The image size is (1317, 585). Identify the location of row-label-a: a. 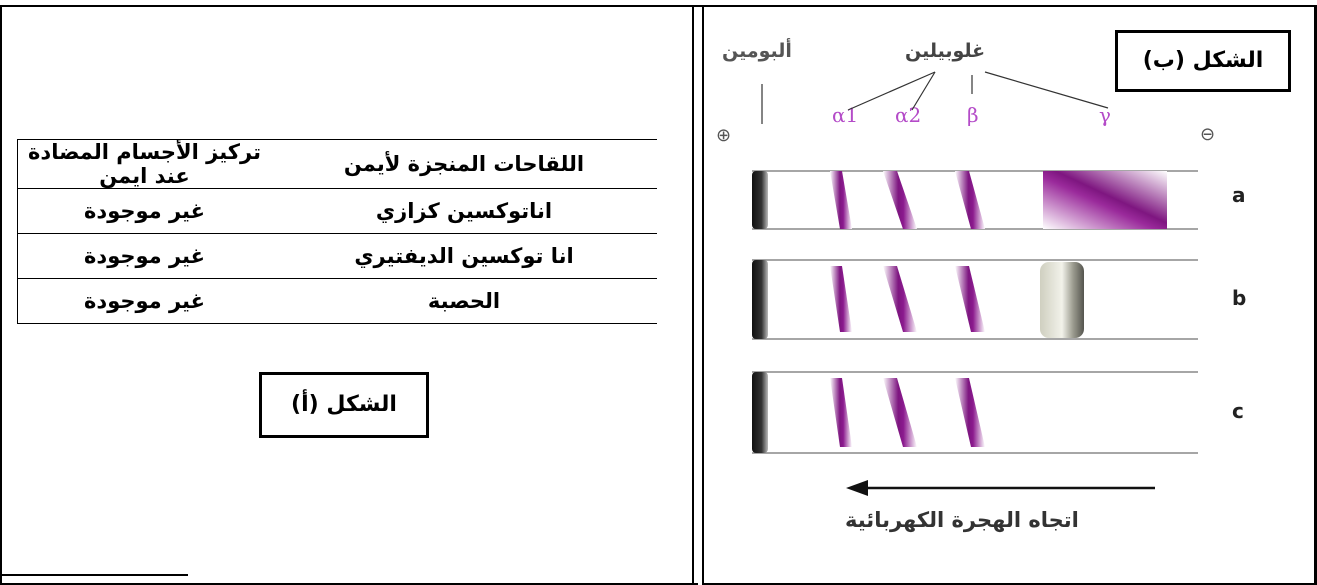
(1239, 195).